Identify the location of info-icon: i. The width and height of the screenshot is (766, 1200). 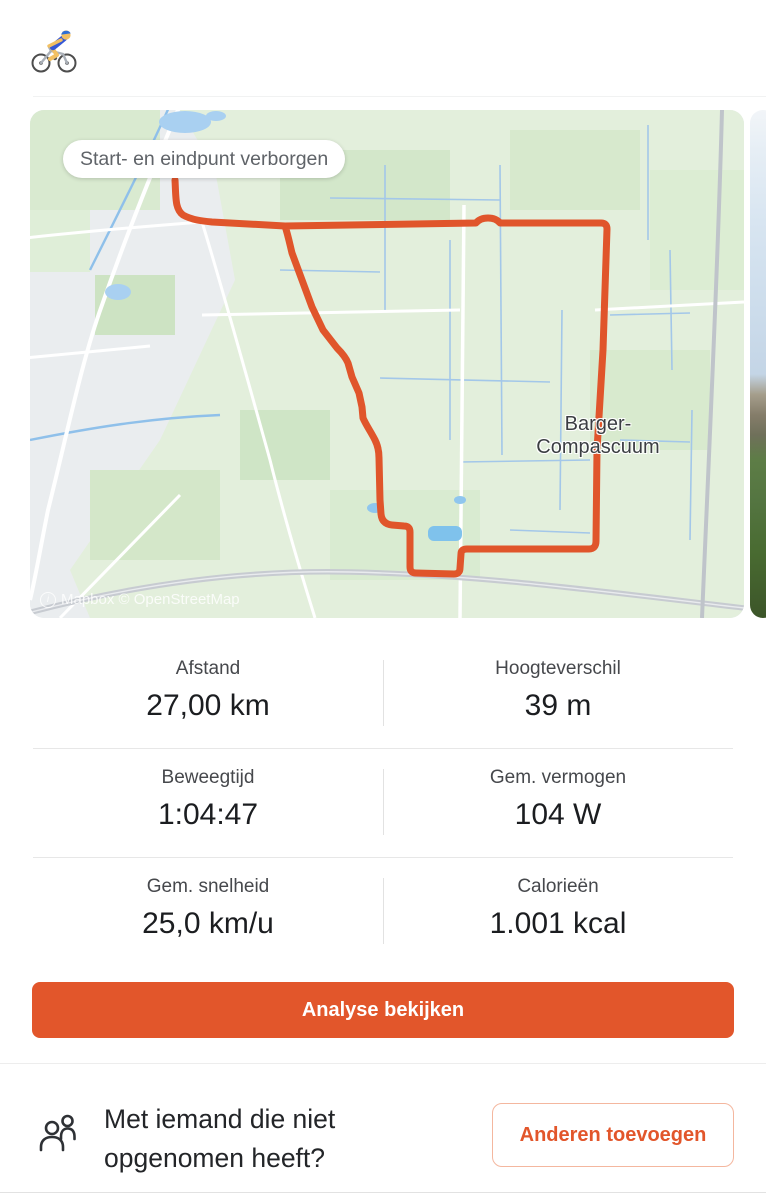
(48, 599).